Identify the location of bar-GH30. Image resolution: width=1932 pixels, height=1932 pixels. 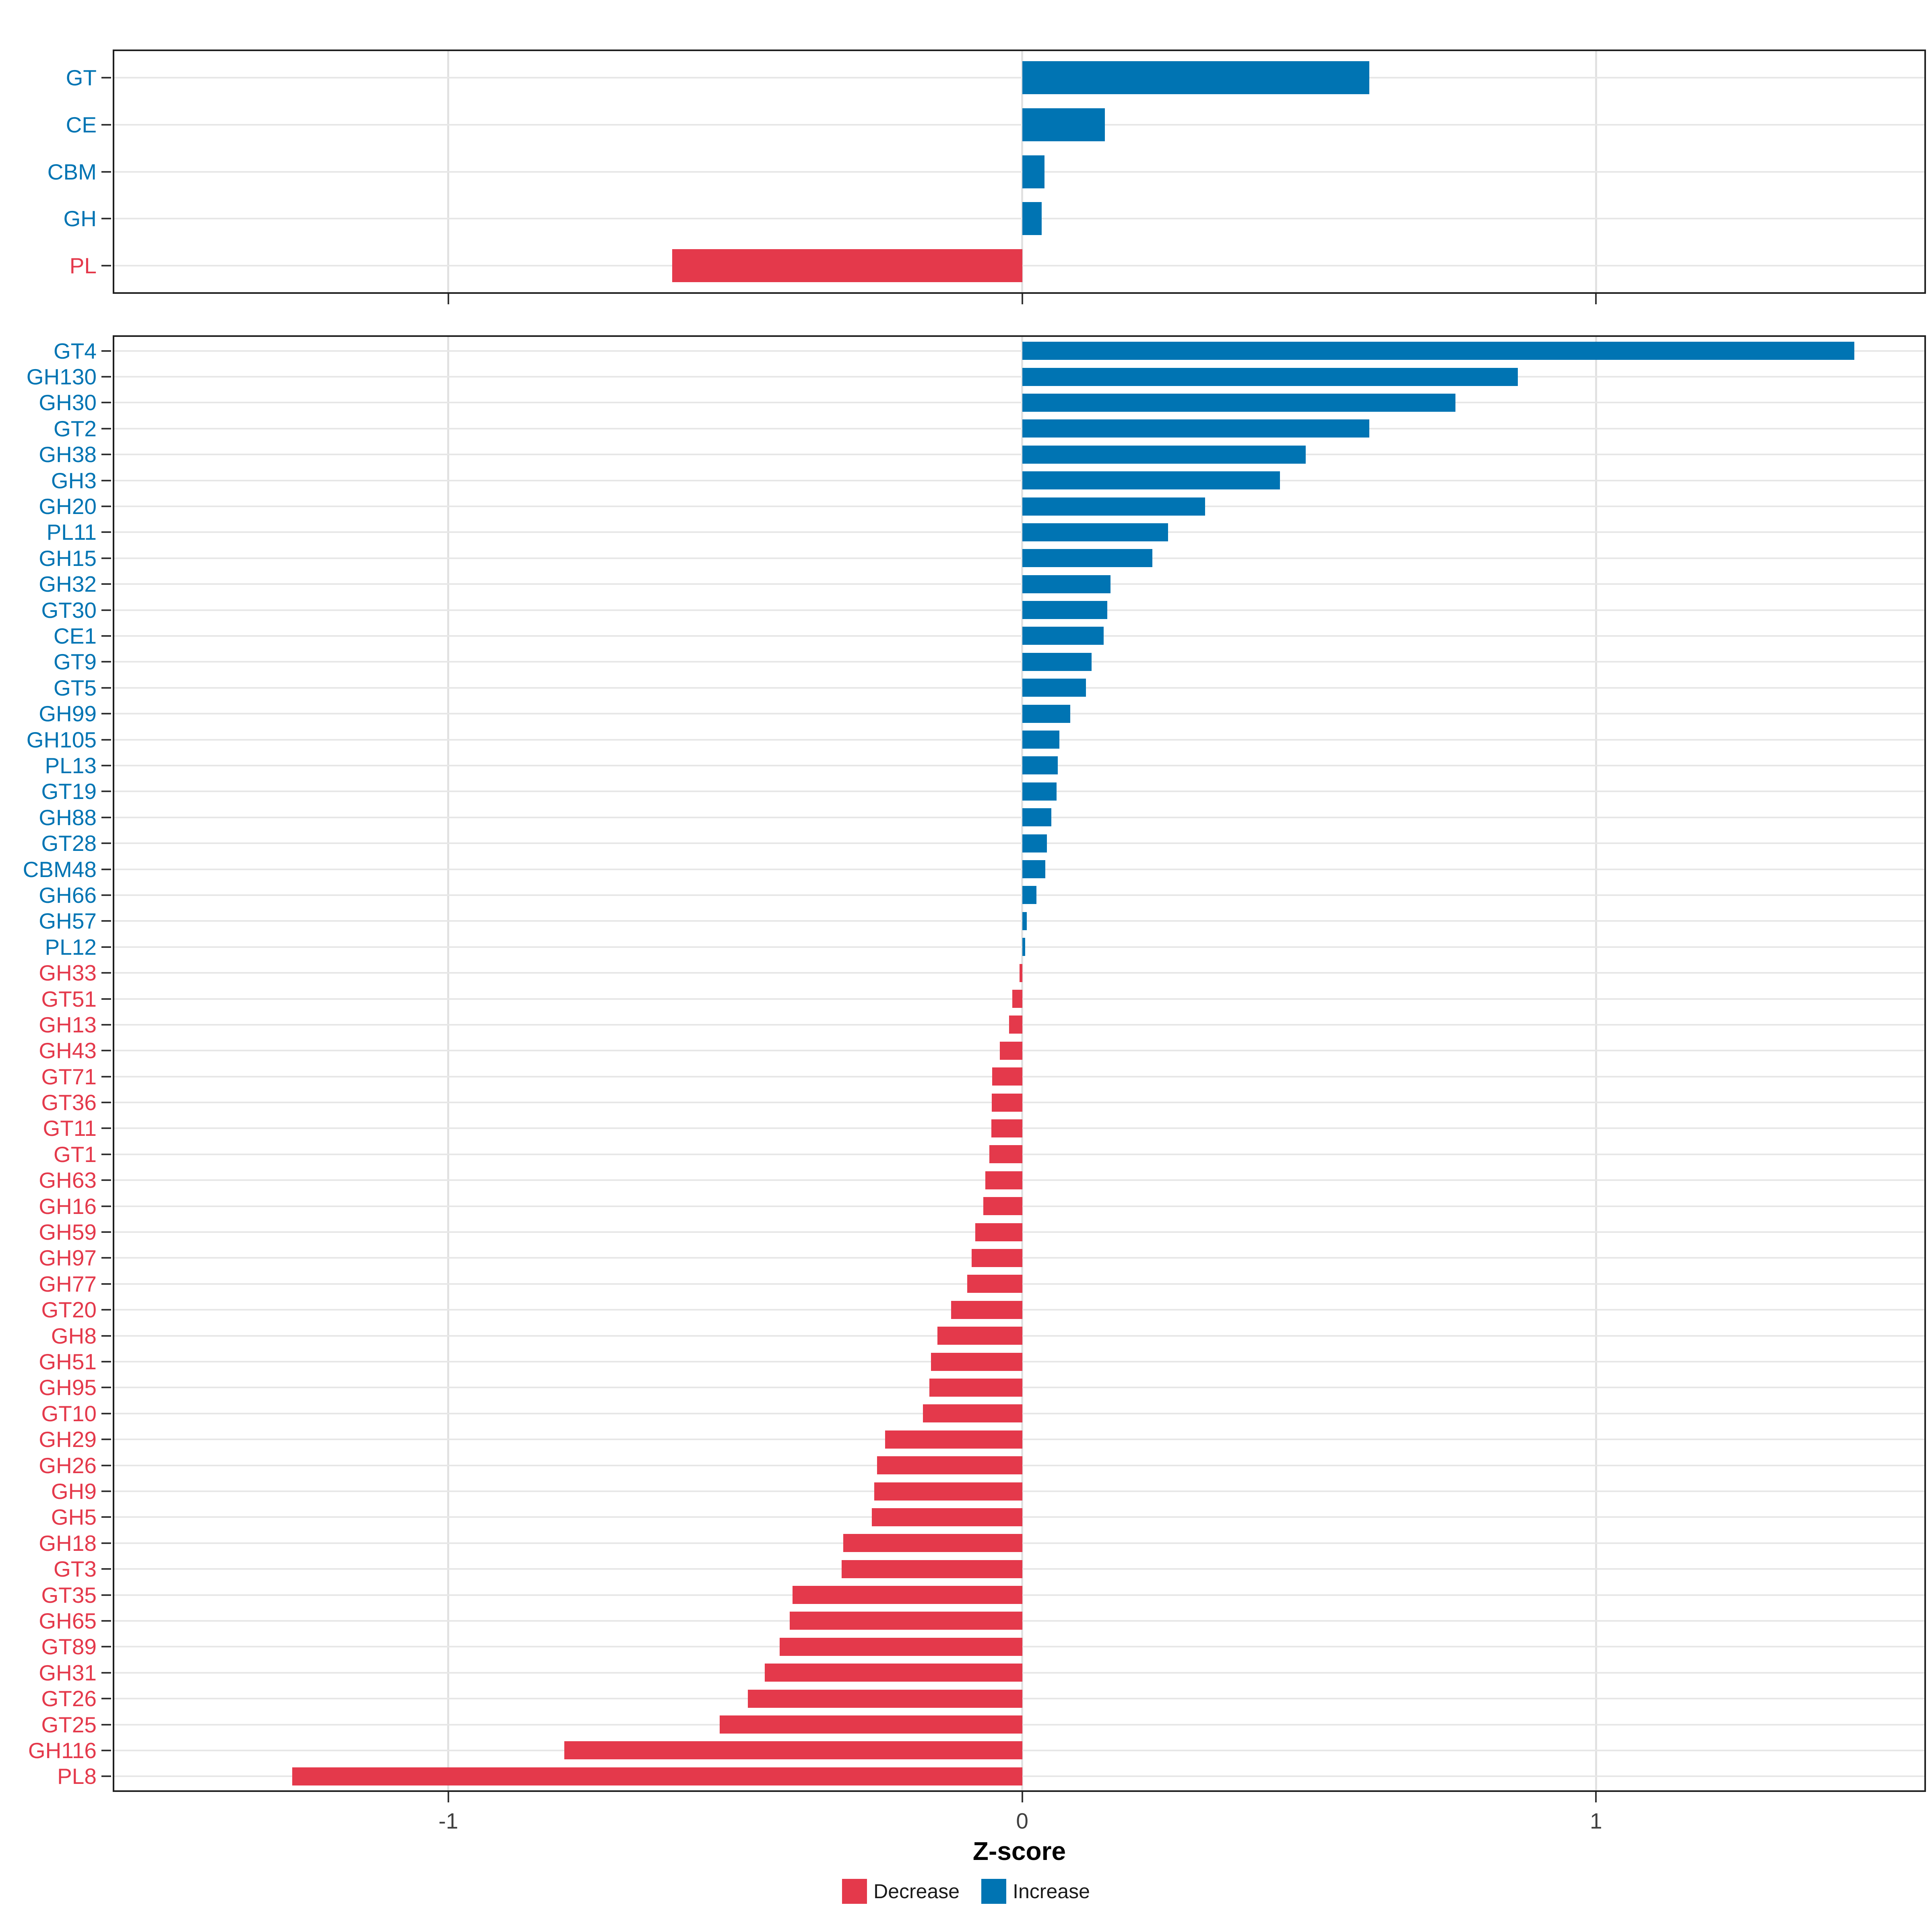
(1238, 402).